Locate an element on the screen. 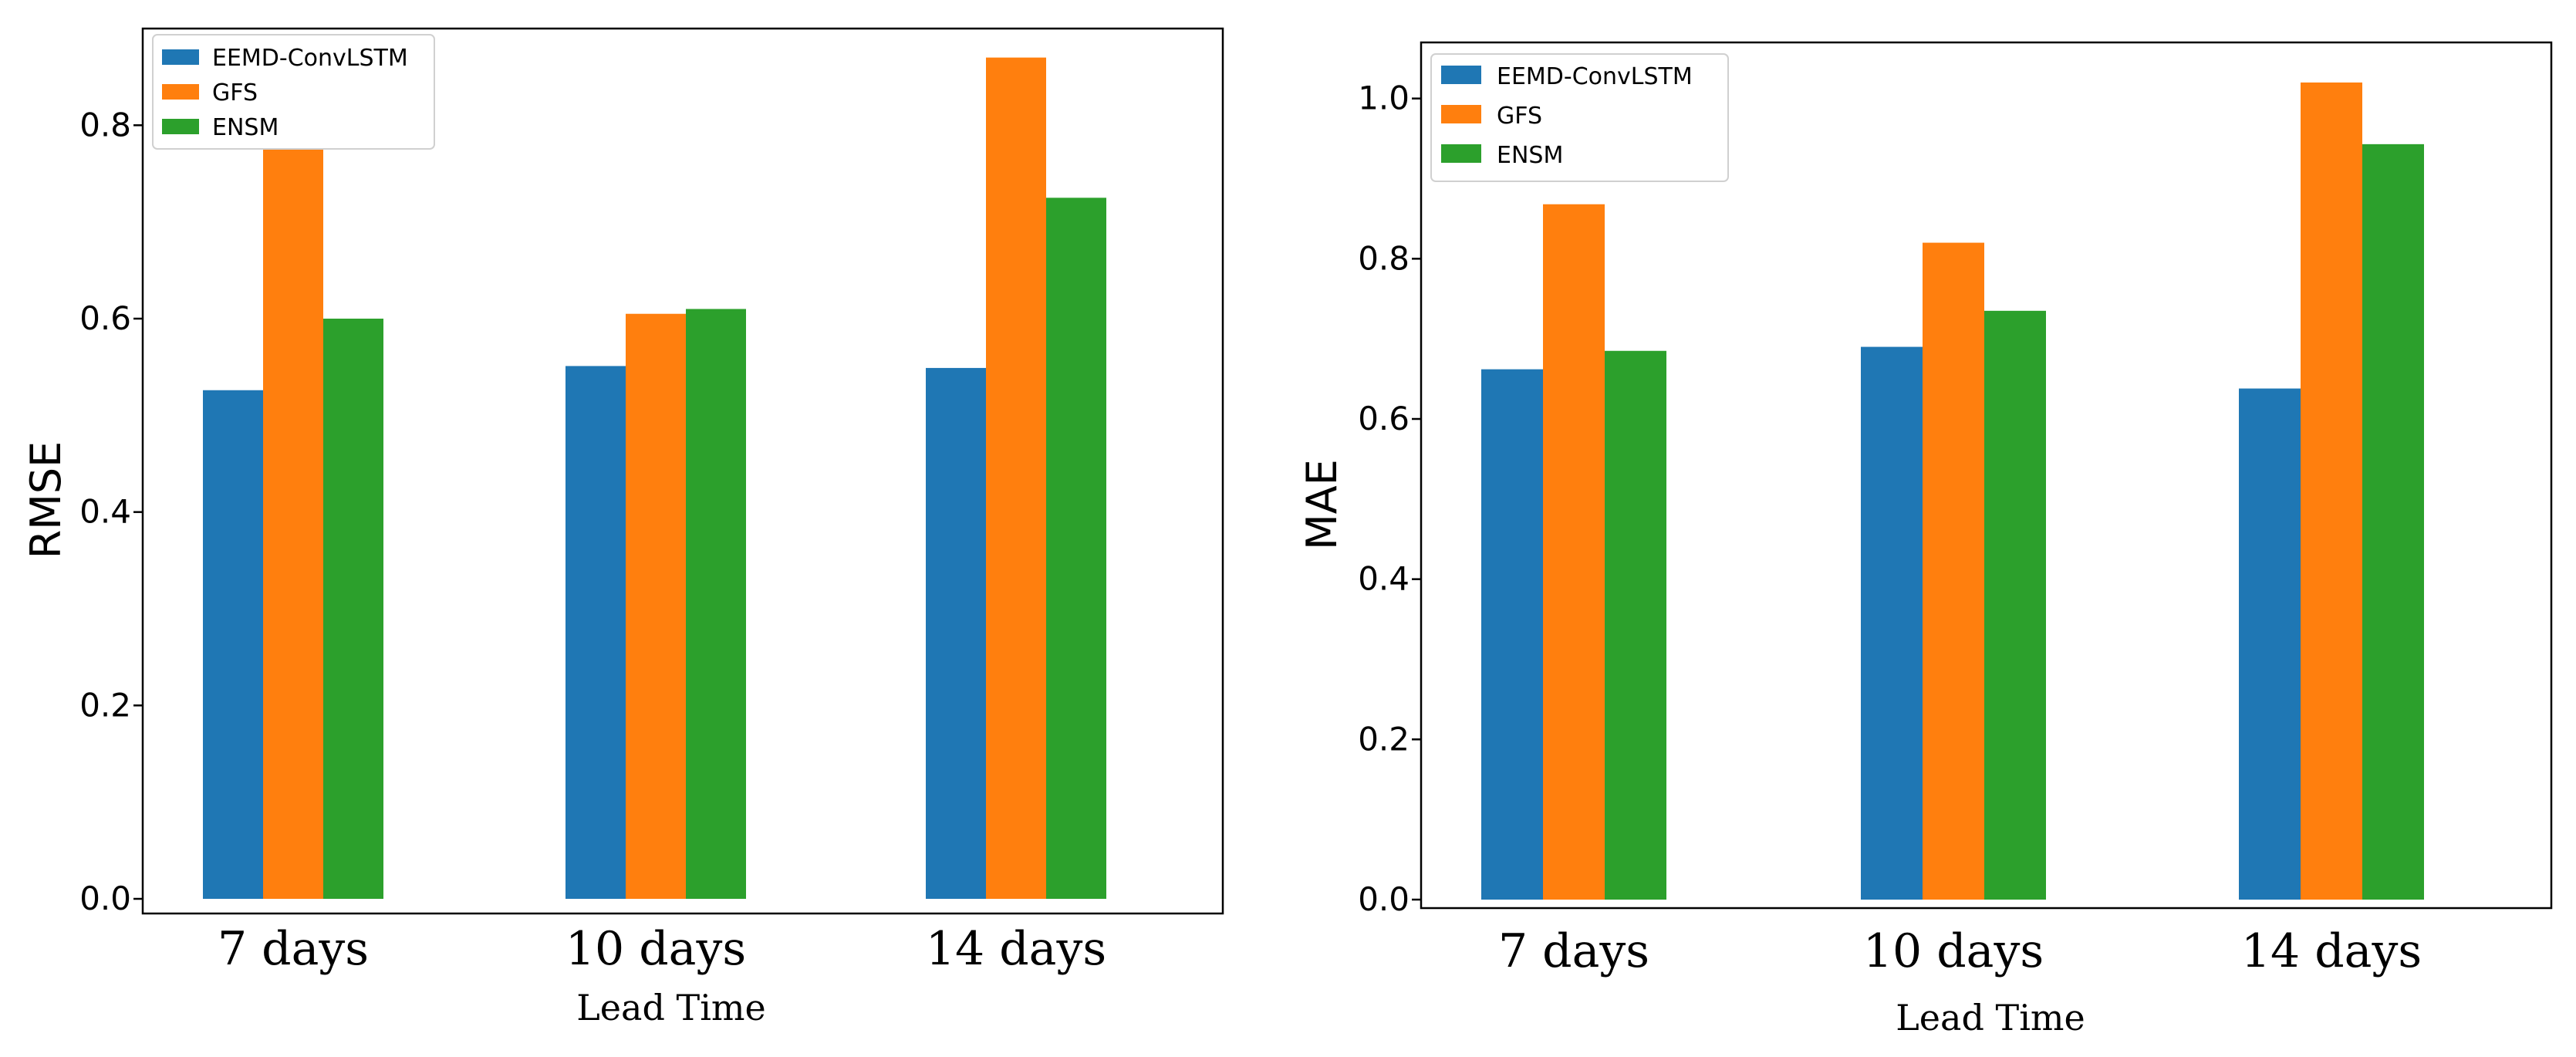 The image size is (2576, 1057). mae-bar-eemd-convlstm-10-days is located at coordinates (1892, 623).